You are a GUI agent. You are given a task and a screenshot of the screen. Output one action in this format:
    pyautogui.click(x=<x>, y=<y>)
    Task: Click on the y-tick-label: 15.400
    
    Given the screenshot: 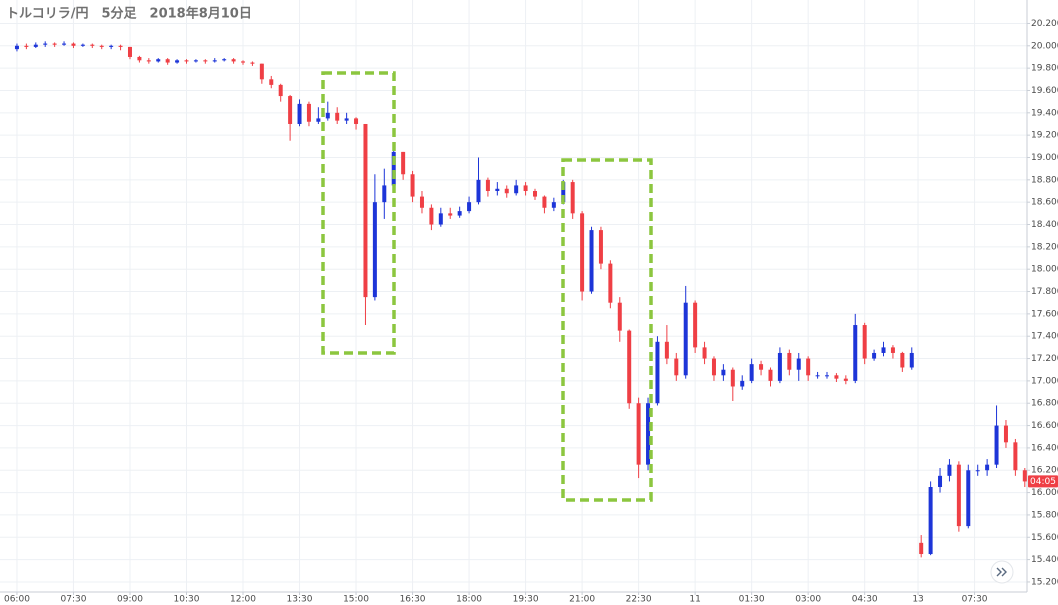 What is the action you would take?
    pyautogui.click(x=1044, y=560)
    